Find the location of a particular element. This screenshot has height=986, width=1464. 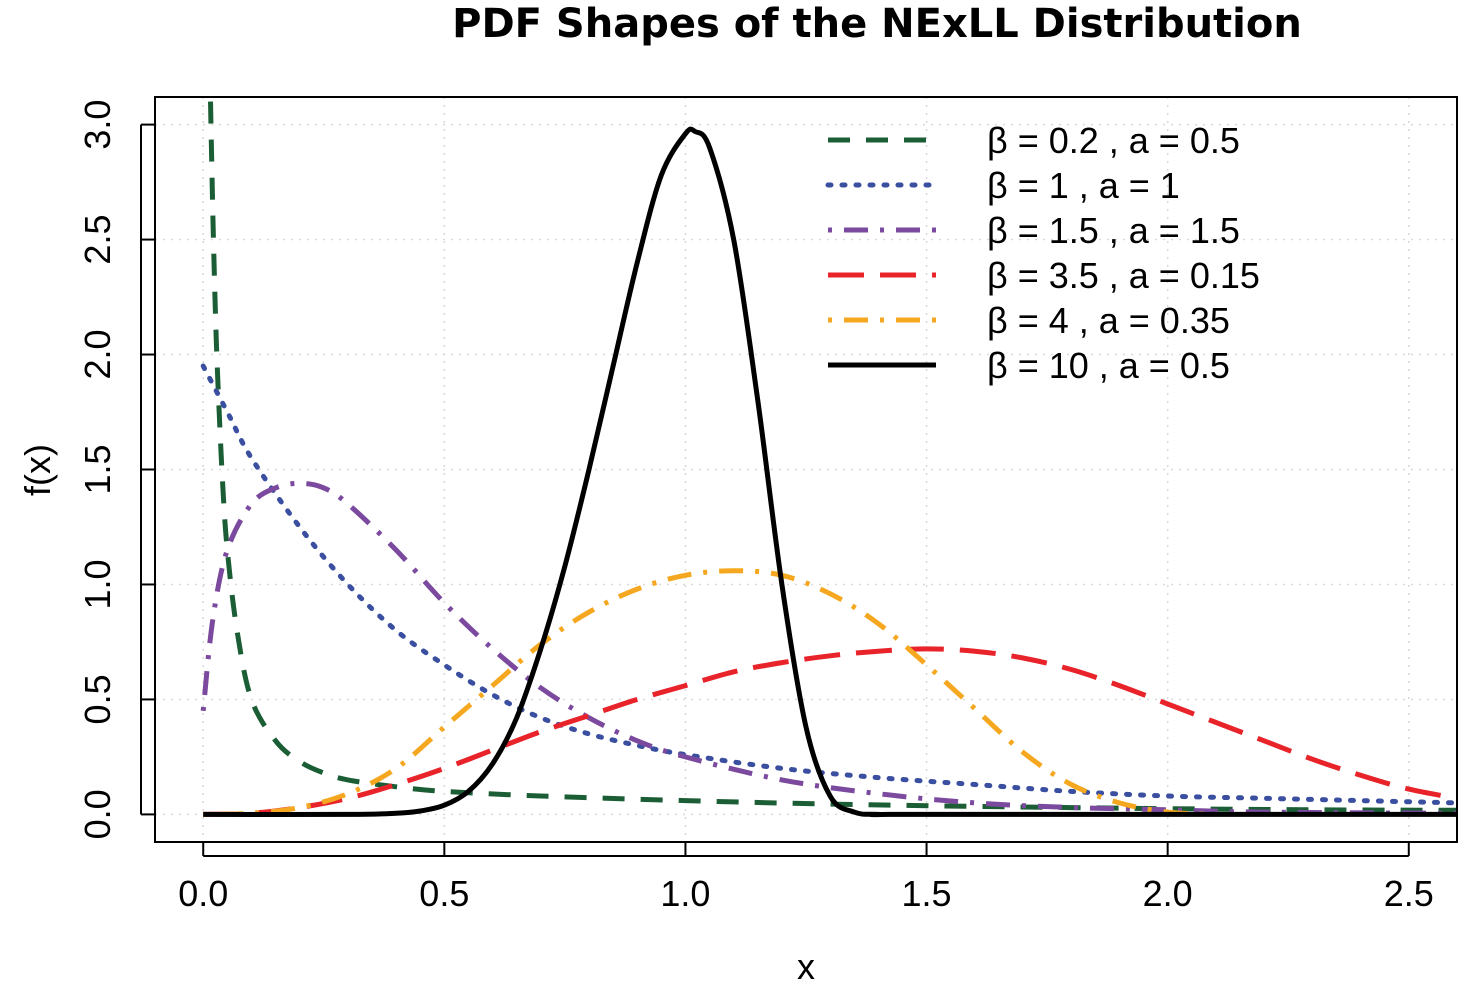

legend-label-2: β = 1 , a = 1 is located at coordinates (1083, 185).